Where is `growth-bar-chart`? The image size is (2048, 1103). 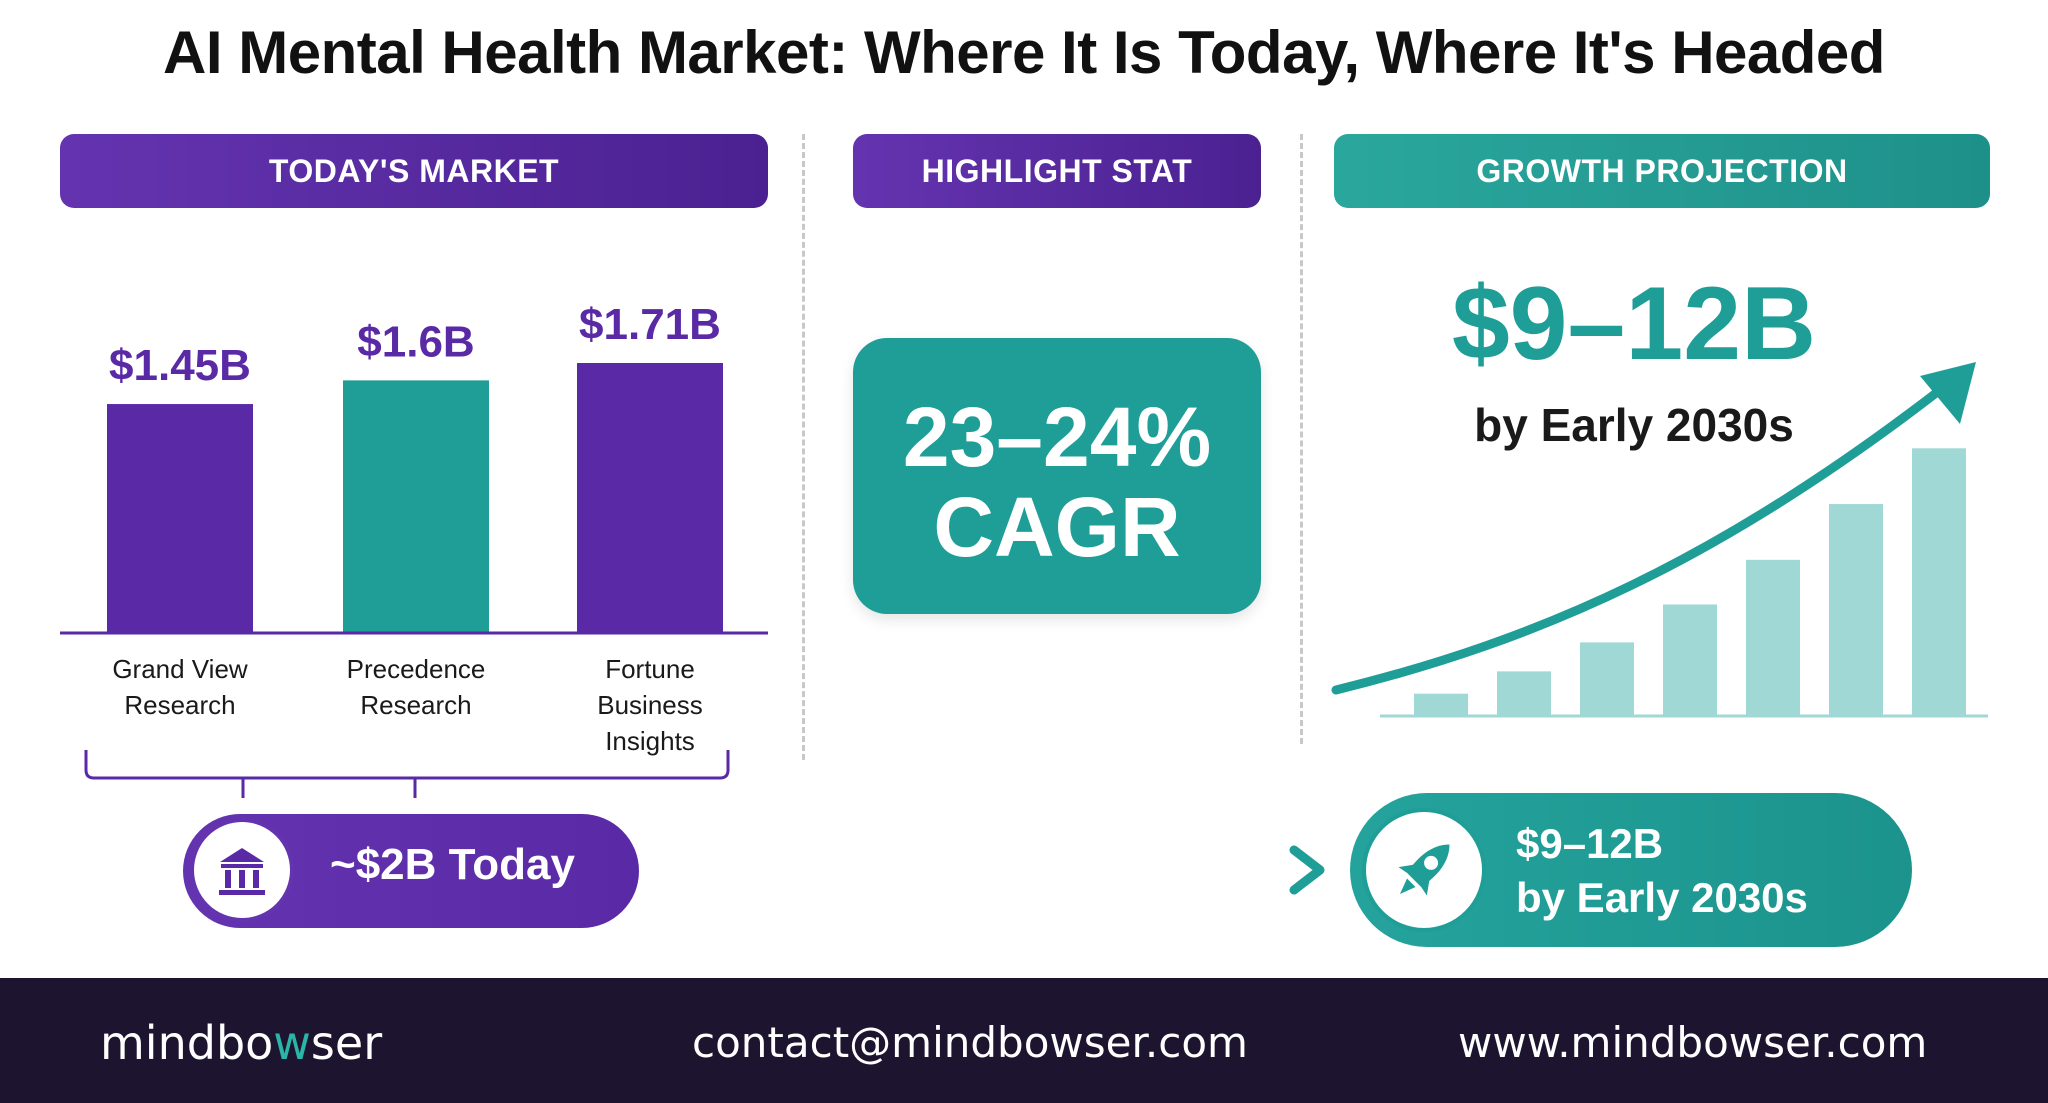
growth-bar-chart is located at coordinates (1659, 540).